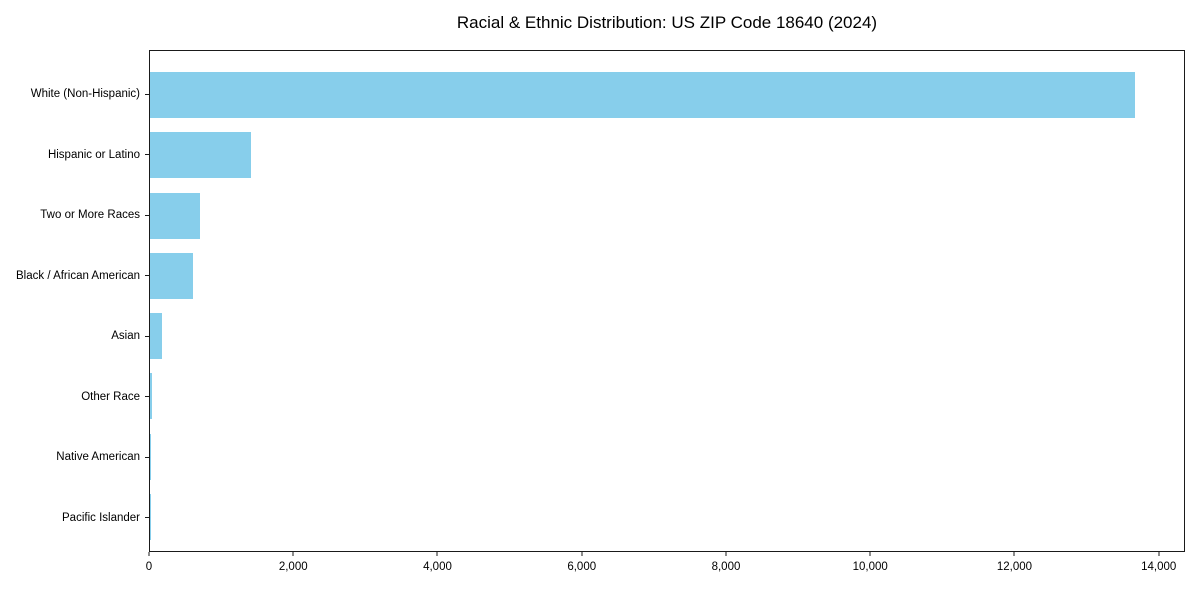  I want to click on y-label-row: Pacific Islander, so click(74, 518).